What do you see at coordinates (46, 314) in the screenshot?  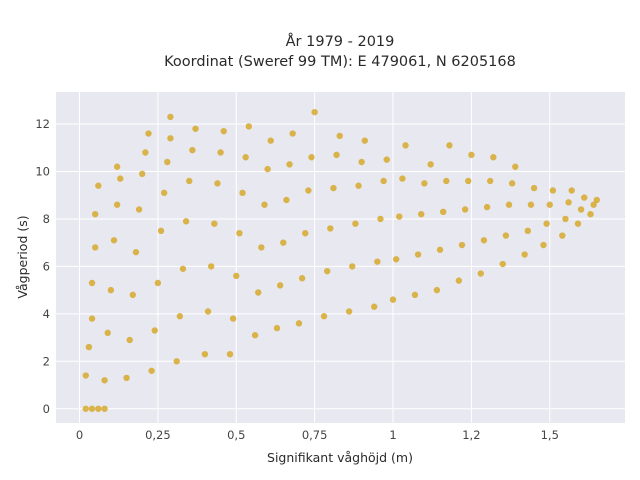 I see `y-tick-label: 4` at bounding box center [46, 314].